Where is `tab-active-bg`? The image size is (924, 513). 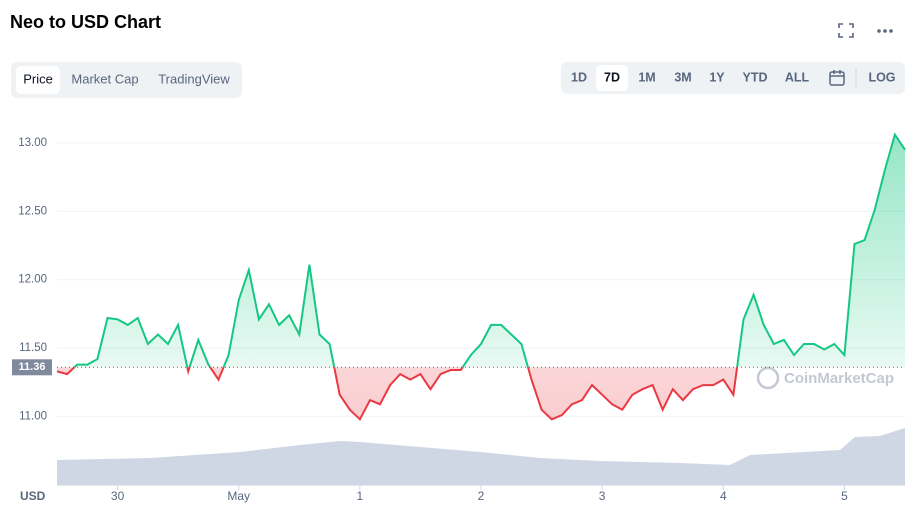
tab-active-bg is located at coordinates (38, 80).